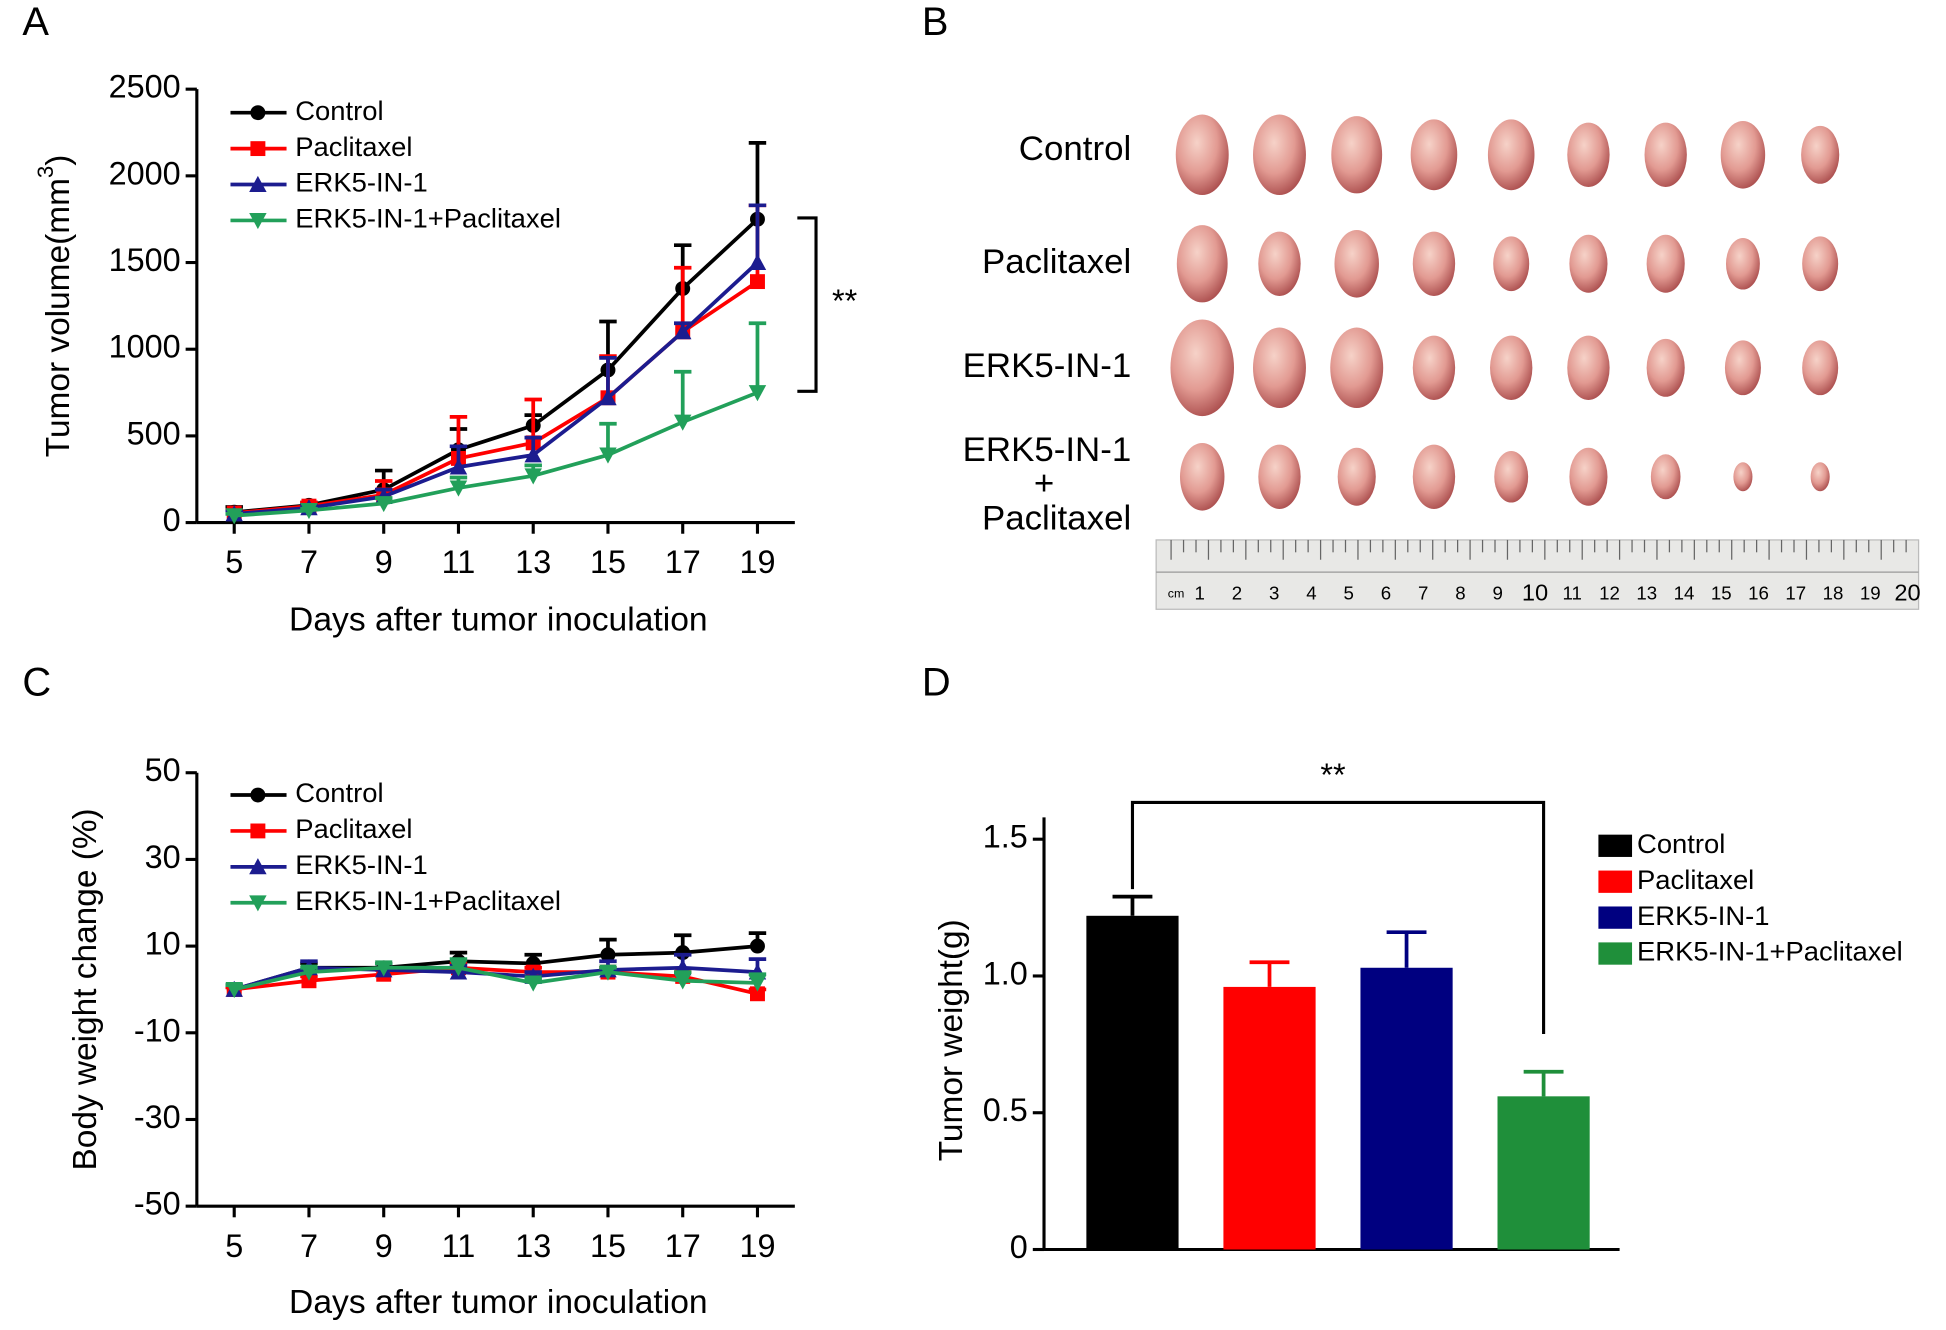  What do you see at coordinates (163, 770) in the screenshot?
I see `y-tick-label: 50` at bounding box center [163, 770].